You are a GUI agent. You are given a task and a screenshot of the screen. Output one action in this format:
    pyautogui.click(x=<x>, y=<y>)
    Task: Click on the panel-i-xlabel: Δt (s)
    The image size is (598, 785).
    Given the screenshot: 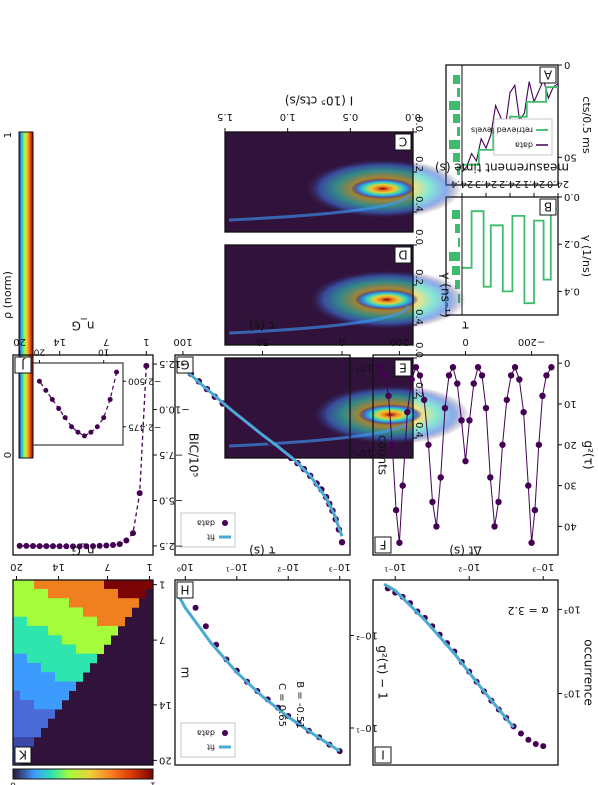 What is the action you would take?
    pyautogui.click(x=465, y=551)
    